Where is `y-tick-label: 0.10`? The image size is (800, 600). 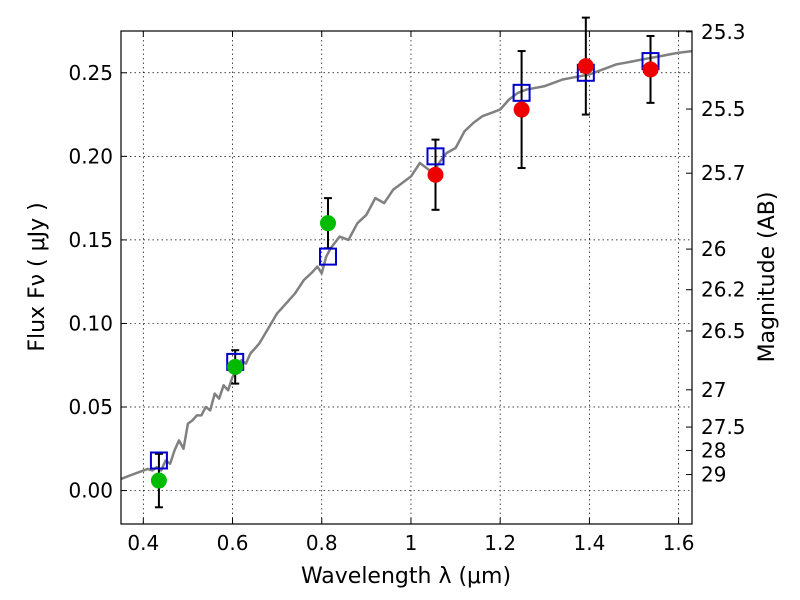
y-tick-label: 0.10 is located at coordinates (90, 323).